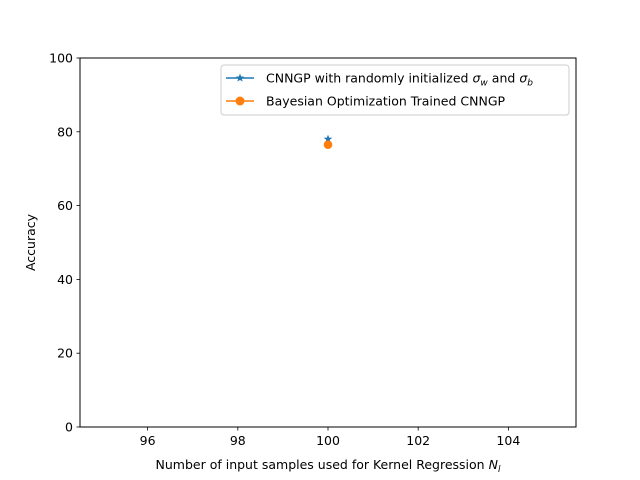 This screenshot has width=640, height=480. What do you see at coordinates (30, 242) in the screenshot?
I see `y-axis-label: Accuracy` at bounding box center [30, 242].